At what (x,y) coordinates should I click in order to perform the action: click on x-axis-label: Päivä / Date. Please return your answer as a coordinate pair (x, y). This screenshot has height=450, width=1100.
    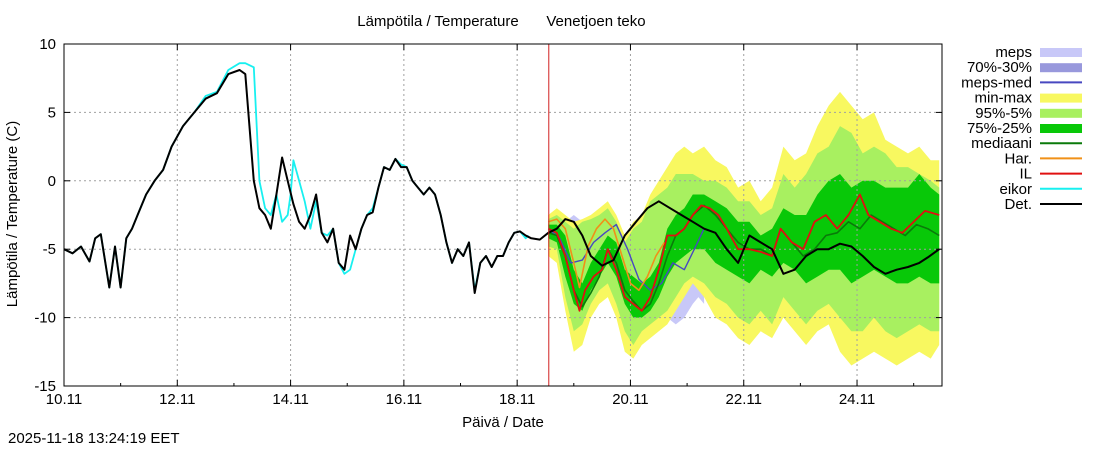
    Looking at the image, I should click on (503, 422).